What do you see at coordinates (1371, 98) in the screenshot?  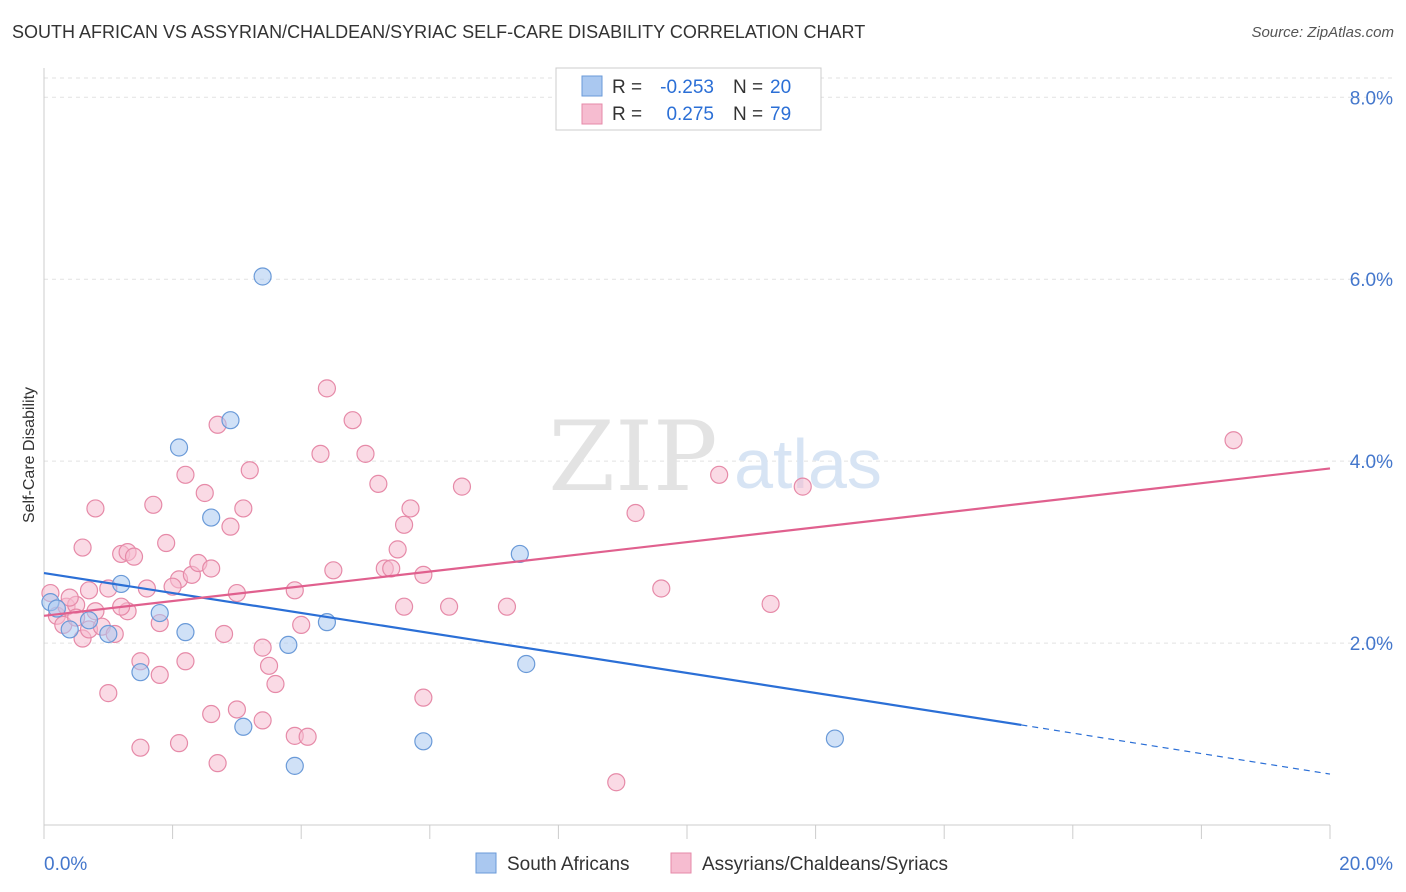 I see `y-tick-label-3: 8.0%` at bounding box center [1371, 98].